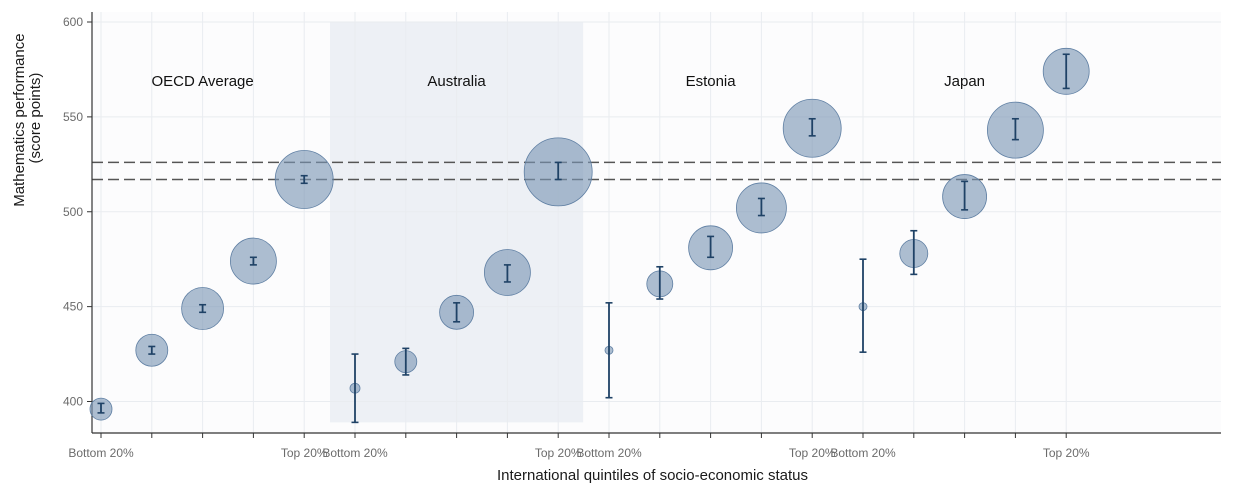  What do you see at coordinates (35, 118) in the screenshot?
I see `y-axis-title-line-2: (score points)` at bounding box center [35, 118].